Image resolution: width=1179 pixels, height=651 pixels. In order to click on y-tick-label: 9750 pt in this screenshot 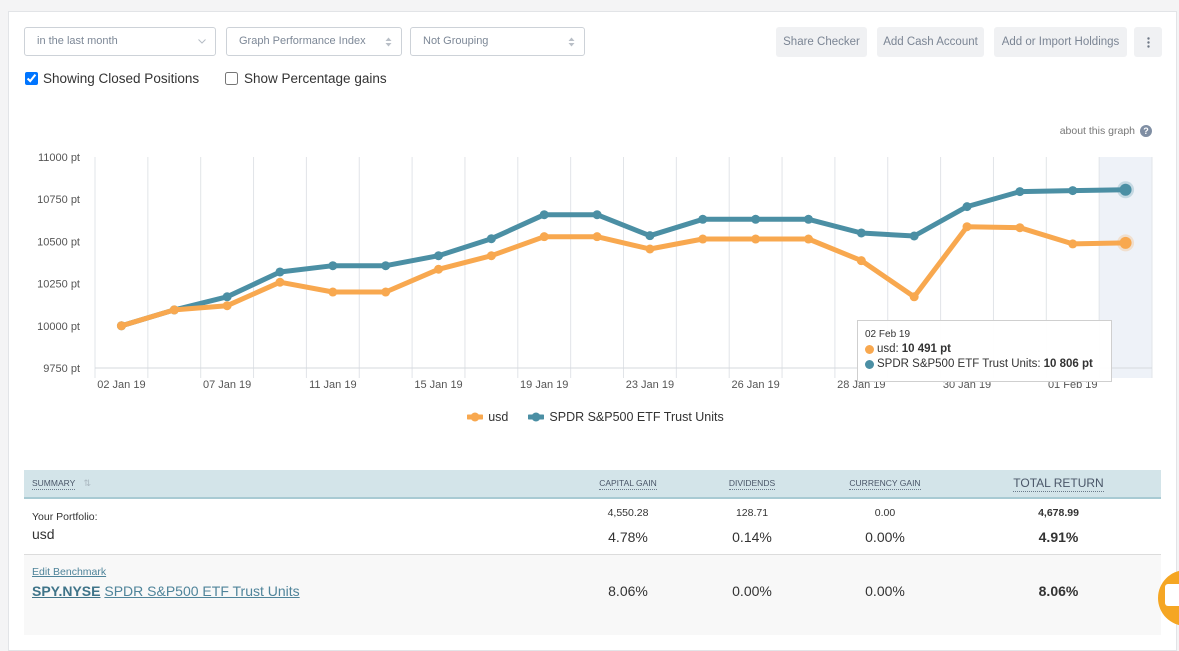, I will do `click(61, 369)`.